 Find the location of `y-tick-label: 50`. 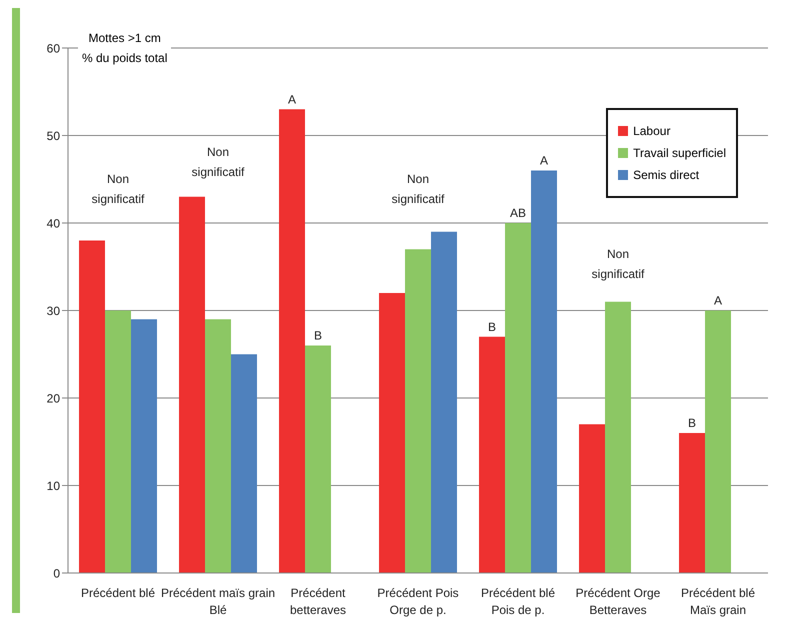

y-tick-label: 50 is located at coordinates (53, 135).